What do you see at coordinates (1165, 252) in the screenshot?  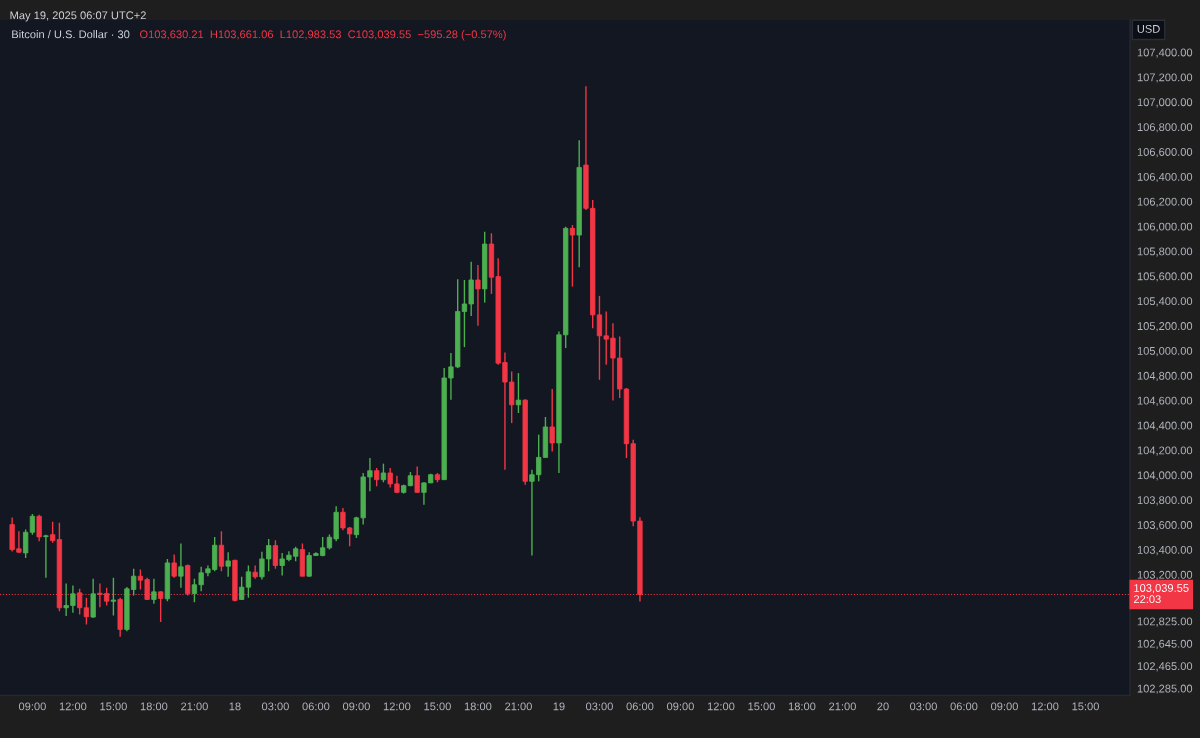 I see `y-tick-label: 105,800.00` at bounding box center [1165, 252].